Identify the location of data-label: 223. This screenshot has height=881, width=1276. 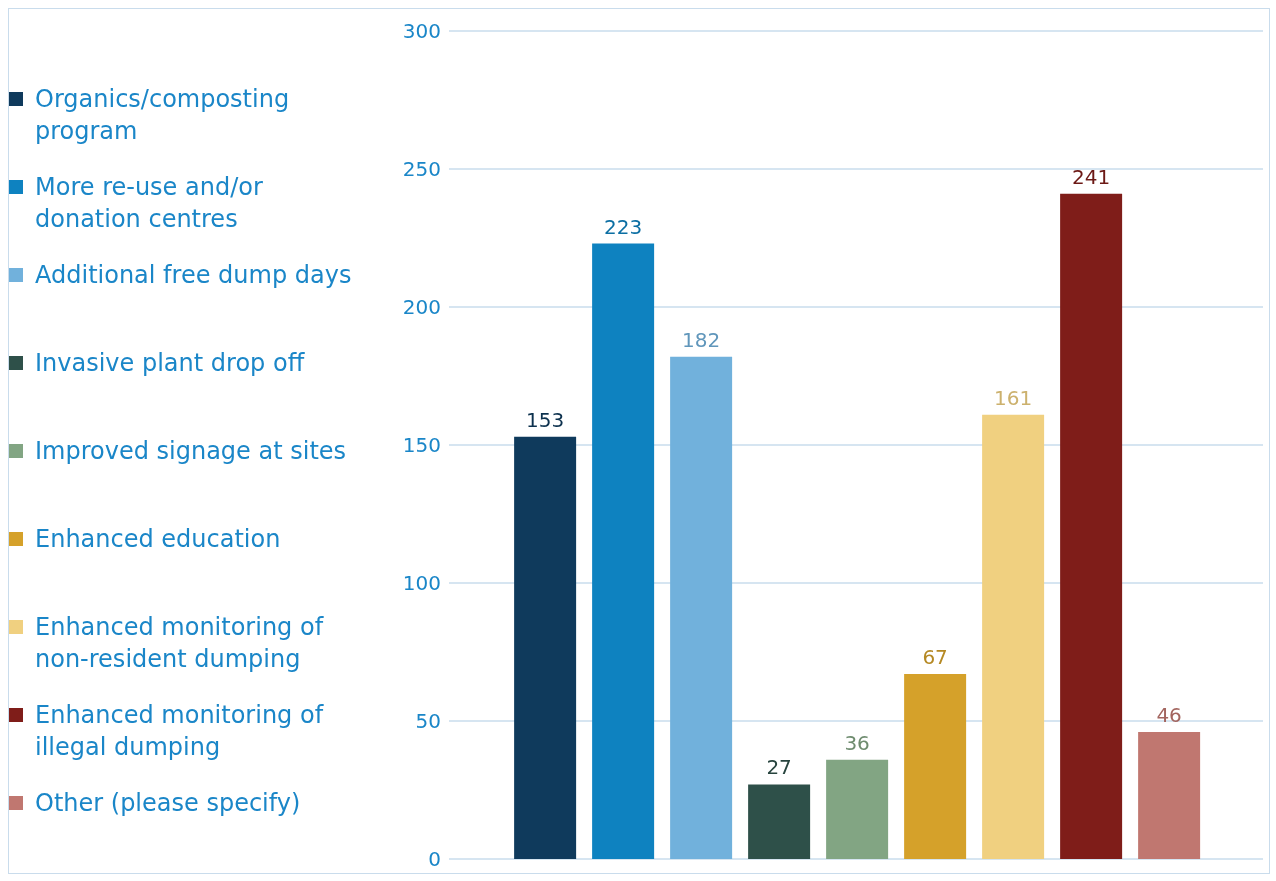
(623, 226).